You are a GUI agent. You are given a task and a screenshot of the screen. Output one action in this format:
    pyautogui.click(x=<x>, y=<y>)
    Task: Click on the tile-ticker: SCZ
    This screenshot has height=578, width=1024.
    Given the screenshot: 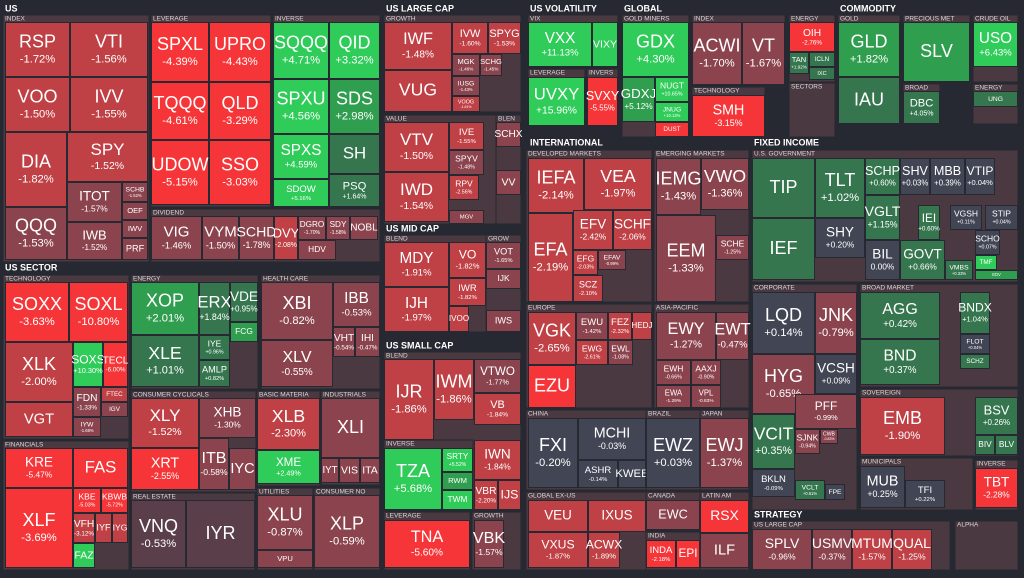 What is the action you would take?
    pyautogui.click(x=588, y=285)
    